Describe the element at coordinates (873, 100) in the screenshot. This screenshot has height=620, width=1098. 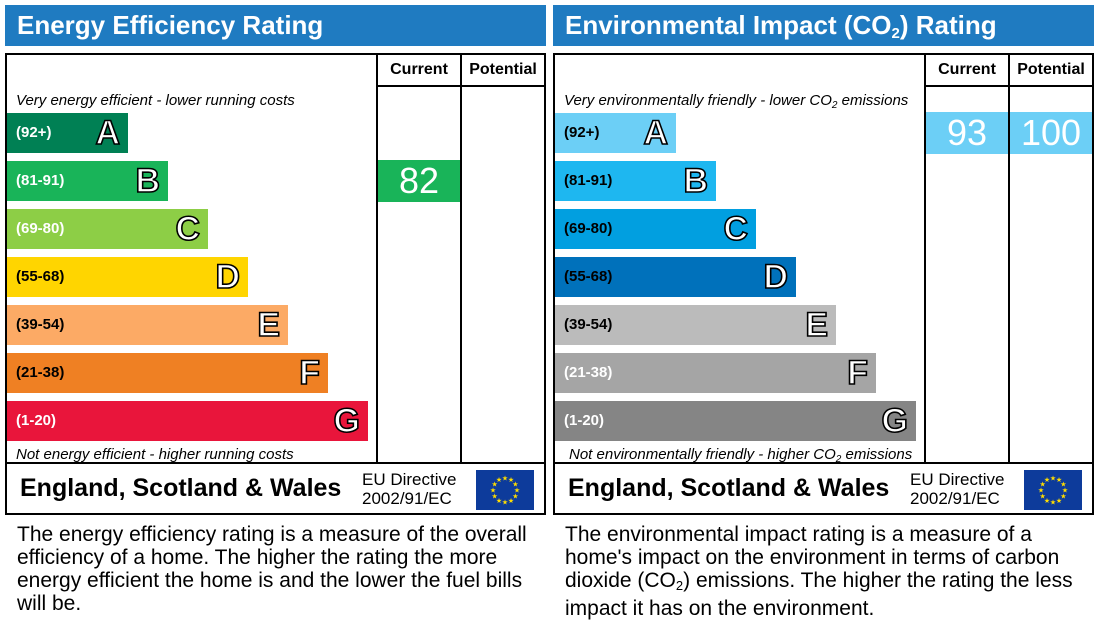
I see `top-note-tail: emissions` at that location.